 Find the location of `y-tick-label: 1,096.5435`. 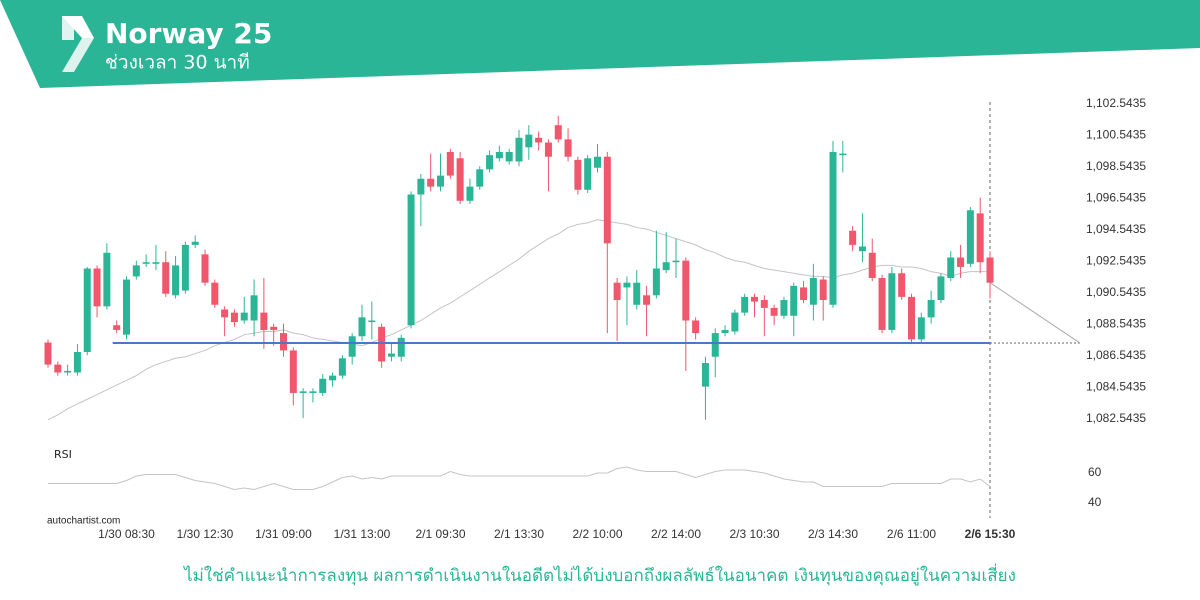

y-tick-label: 1,096.5435 is located at coordinates (1116, 198).